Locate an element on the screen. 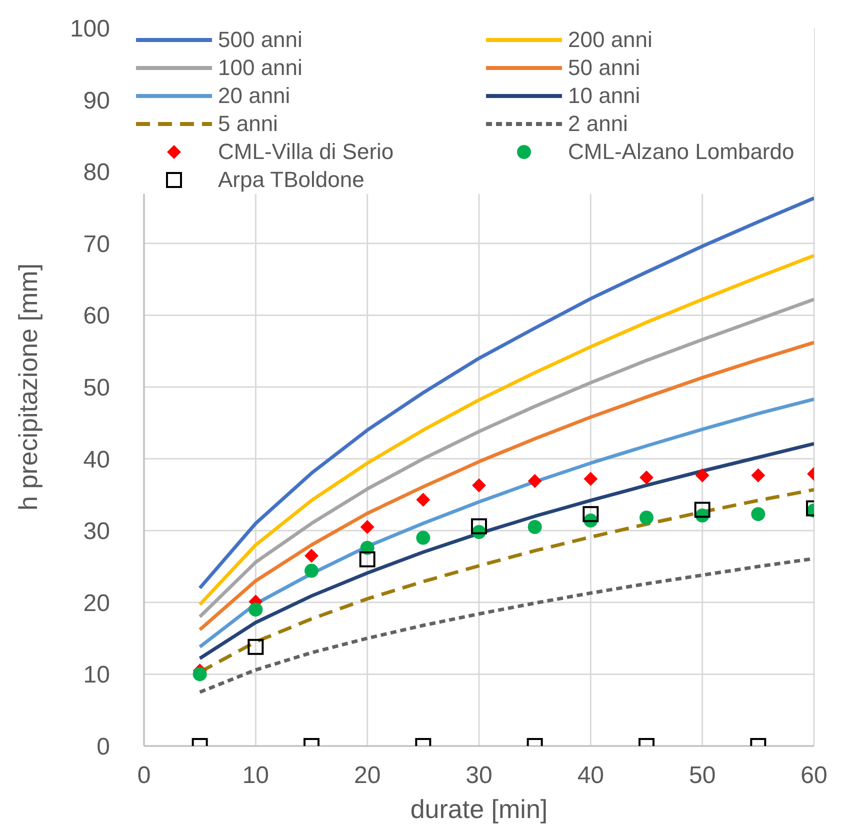 The width and height of the screenshot is (858, 834). y-tick-label: 30 is located at coordinates (96, 532).